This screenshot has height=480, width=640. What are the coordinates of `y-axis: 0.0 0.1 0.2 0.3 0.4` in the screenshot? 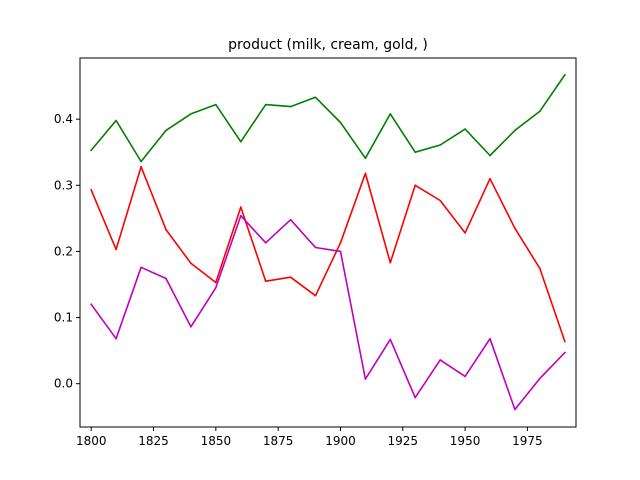 It's located at (67, 251).